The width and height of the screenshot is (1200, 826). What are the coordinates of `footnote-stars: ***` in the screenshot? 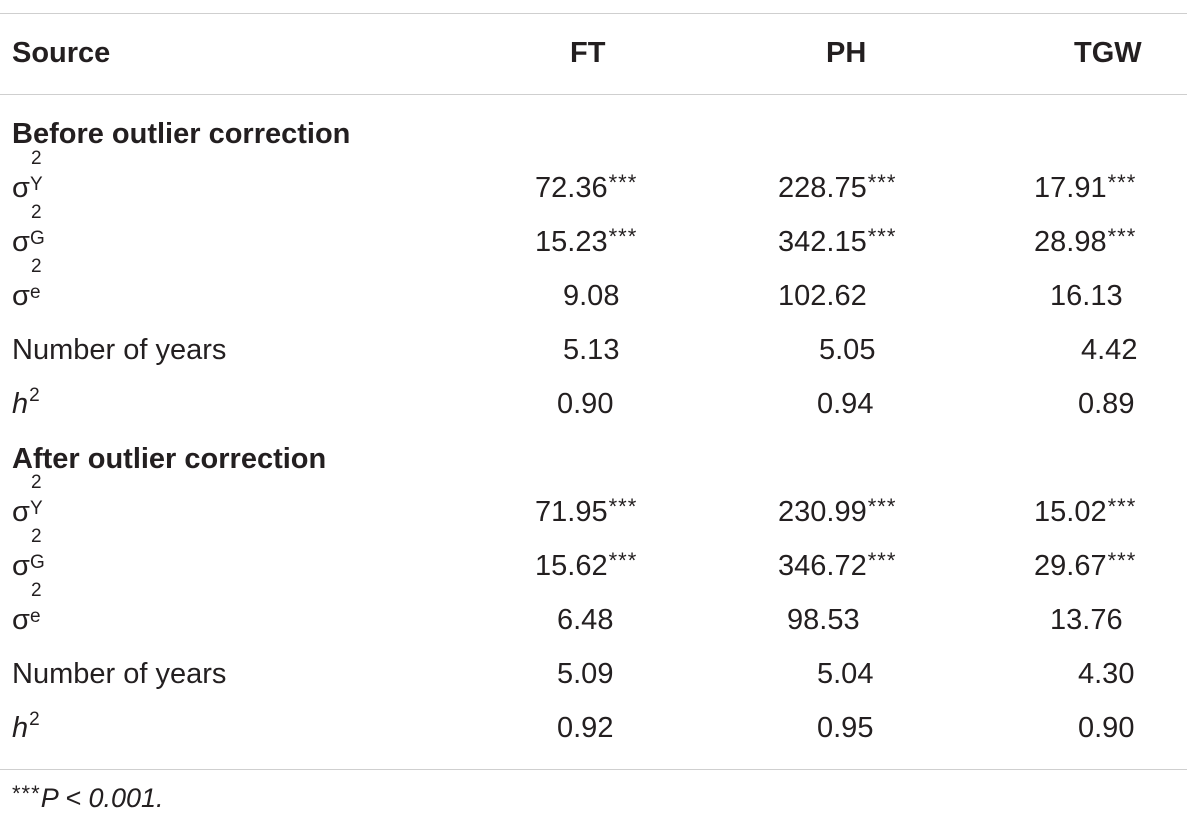 It's located at (26, 793).